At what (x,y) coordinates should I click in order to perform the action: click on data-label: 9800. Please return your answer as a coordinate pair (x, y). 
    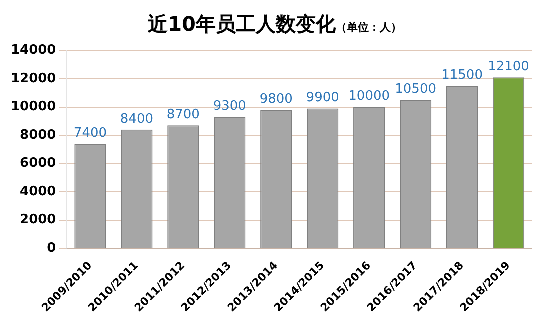
    Looking at the image, I should click on (276, 99).